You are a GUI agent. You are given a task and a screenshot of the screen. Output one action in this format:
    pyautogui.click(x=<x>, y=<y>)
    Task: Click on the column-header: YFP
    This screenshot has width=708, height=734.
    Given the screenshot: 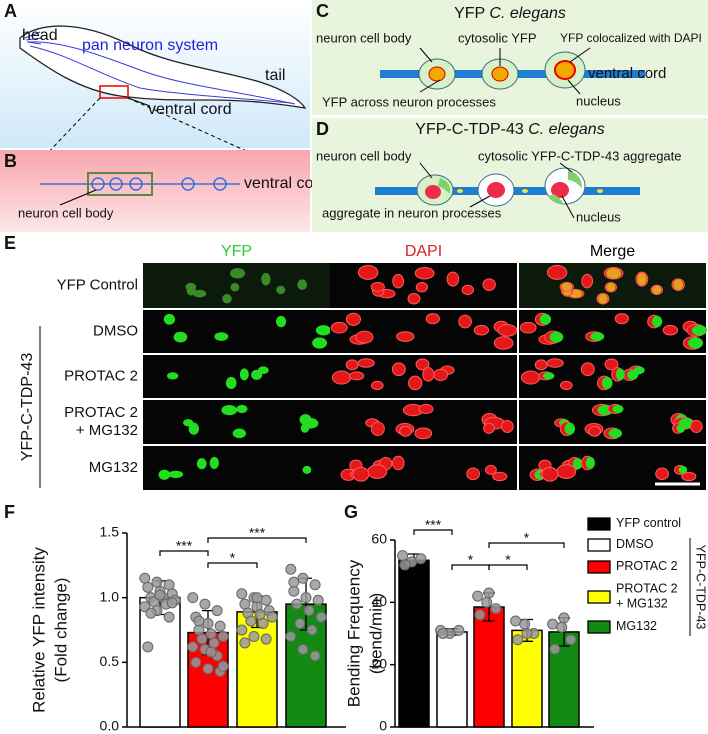 What is the action you would take?
    pyautogui.click(x=236, y=251)
    